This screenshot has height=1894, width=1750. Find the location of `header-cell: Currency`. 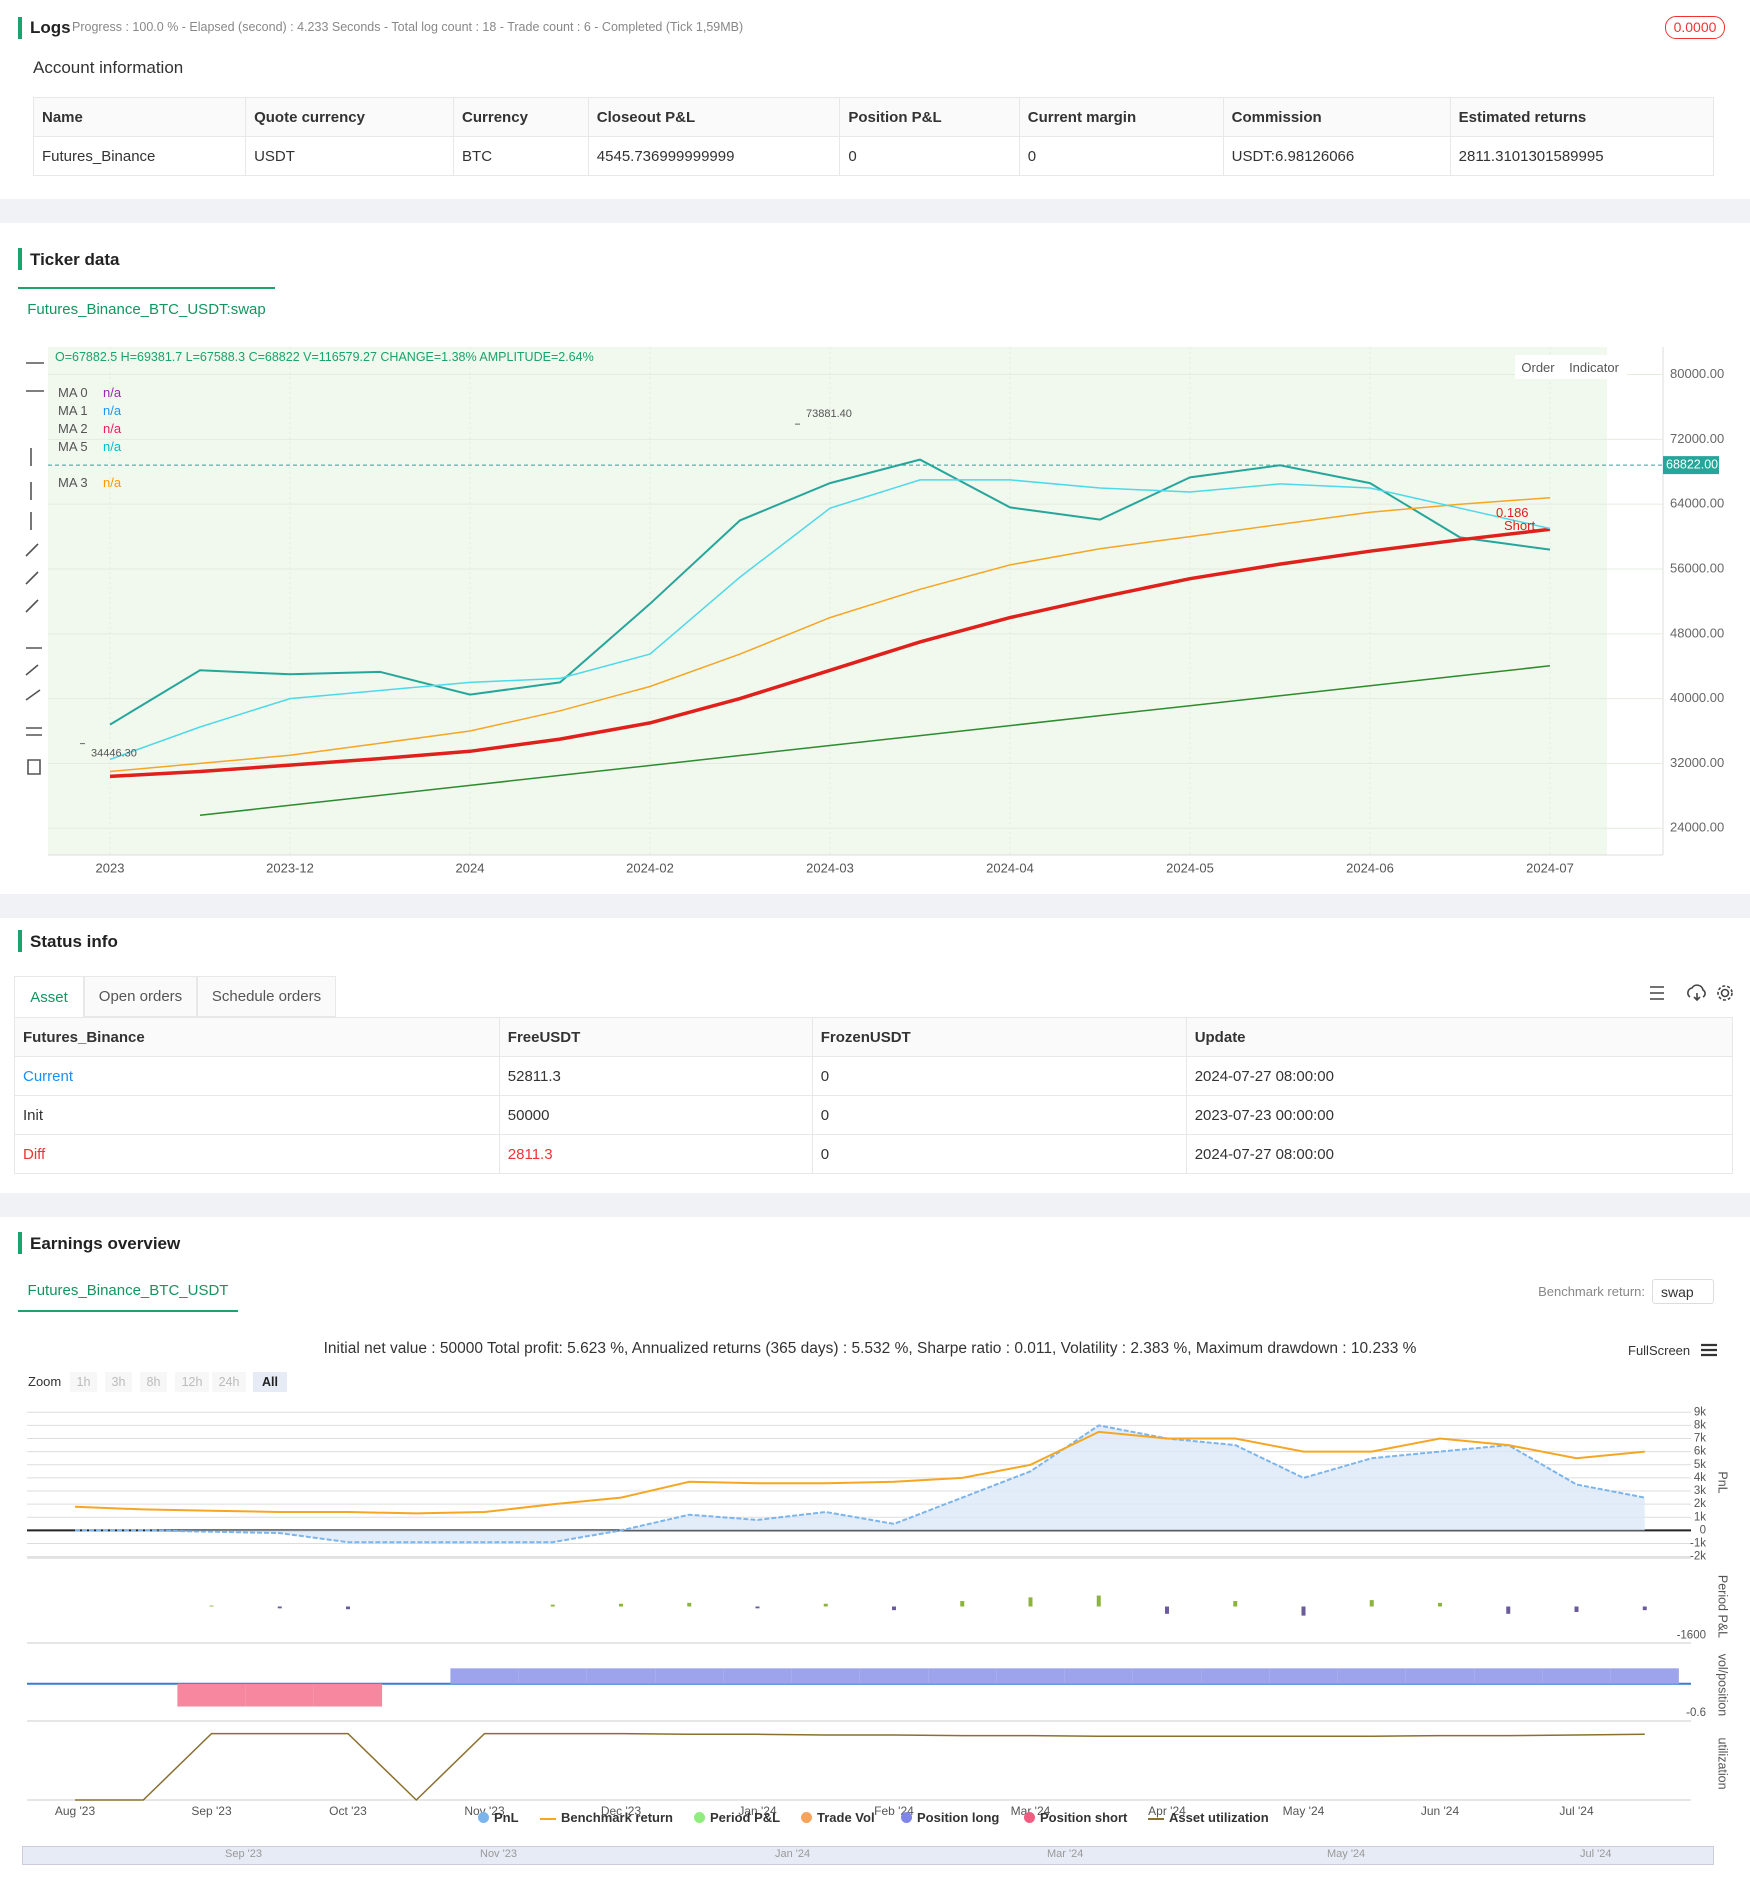

header-cell: Currency is located at coordinates (521, 117).